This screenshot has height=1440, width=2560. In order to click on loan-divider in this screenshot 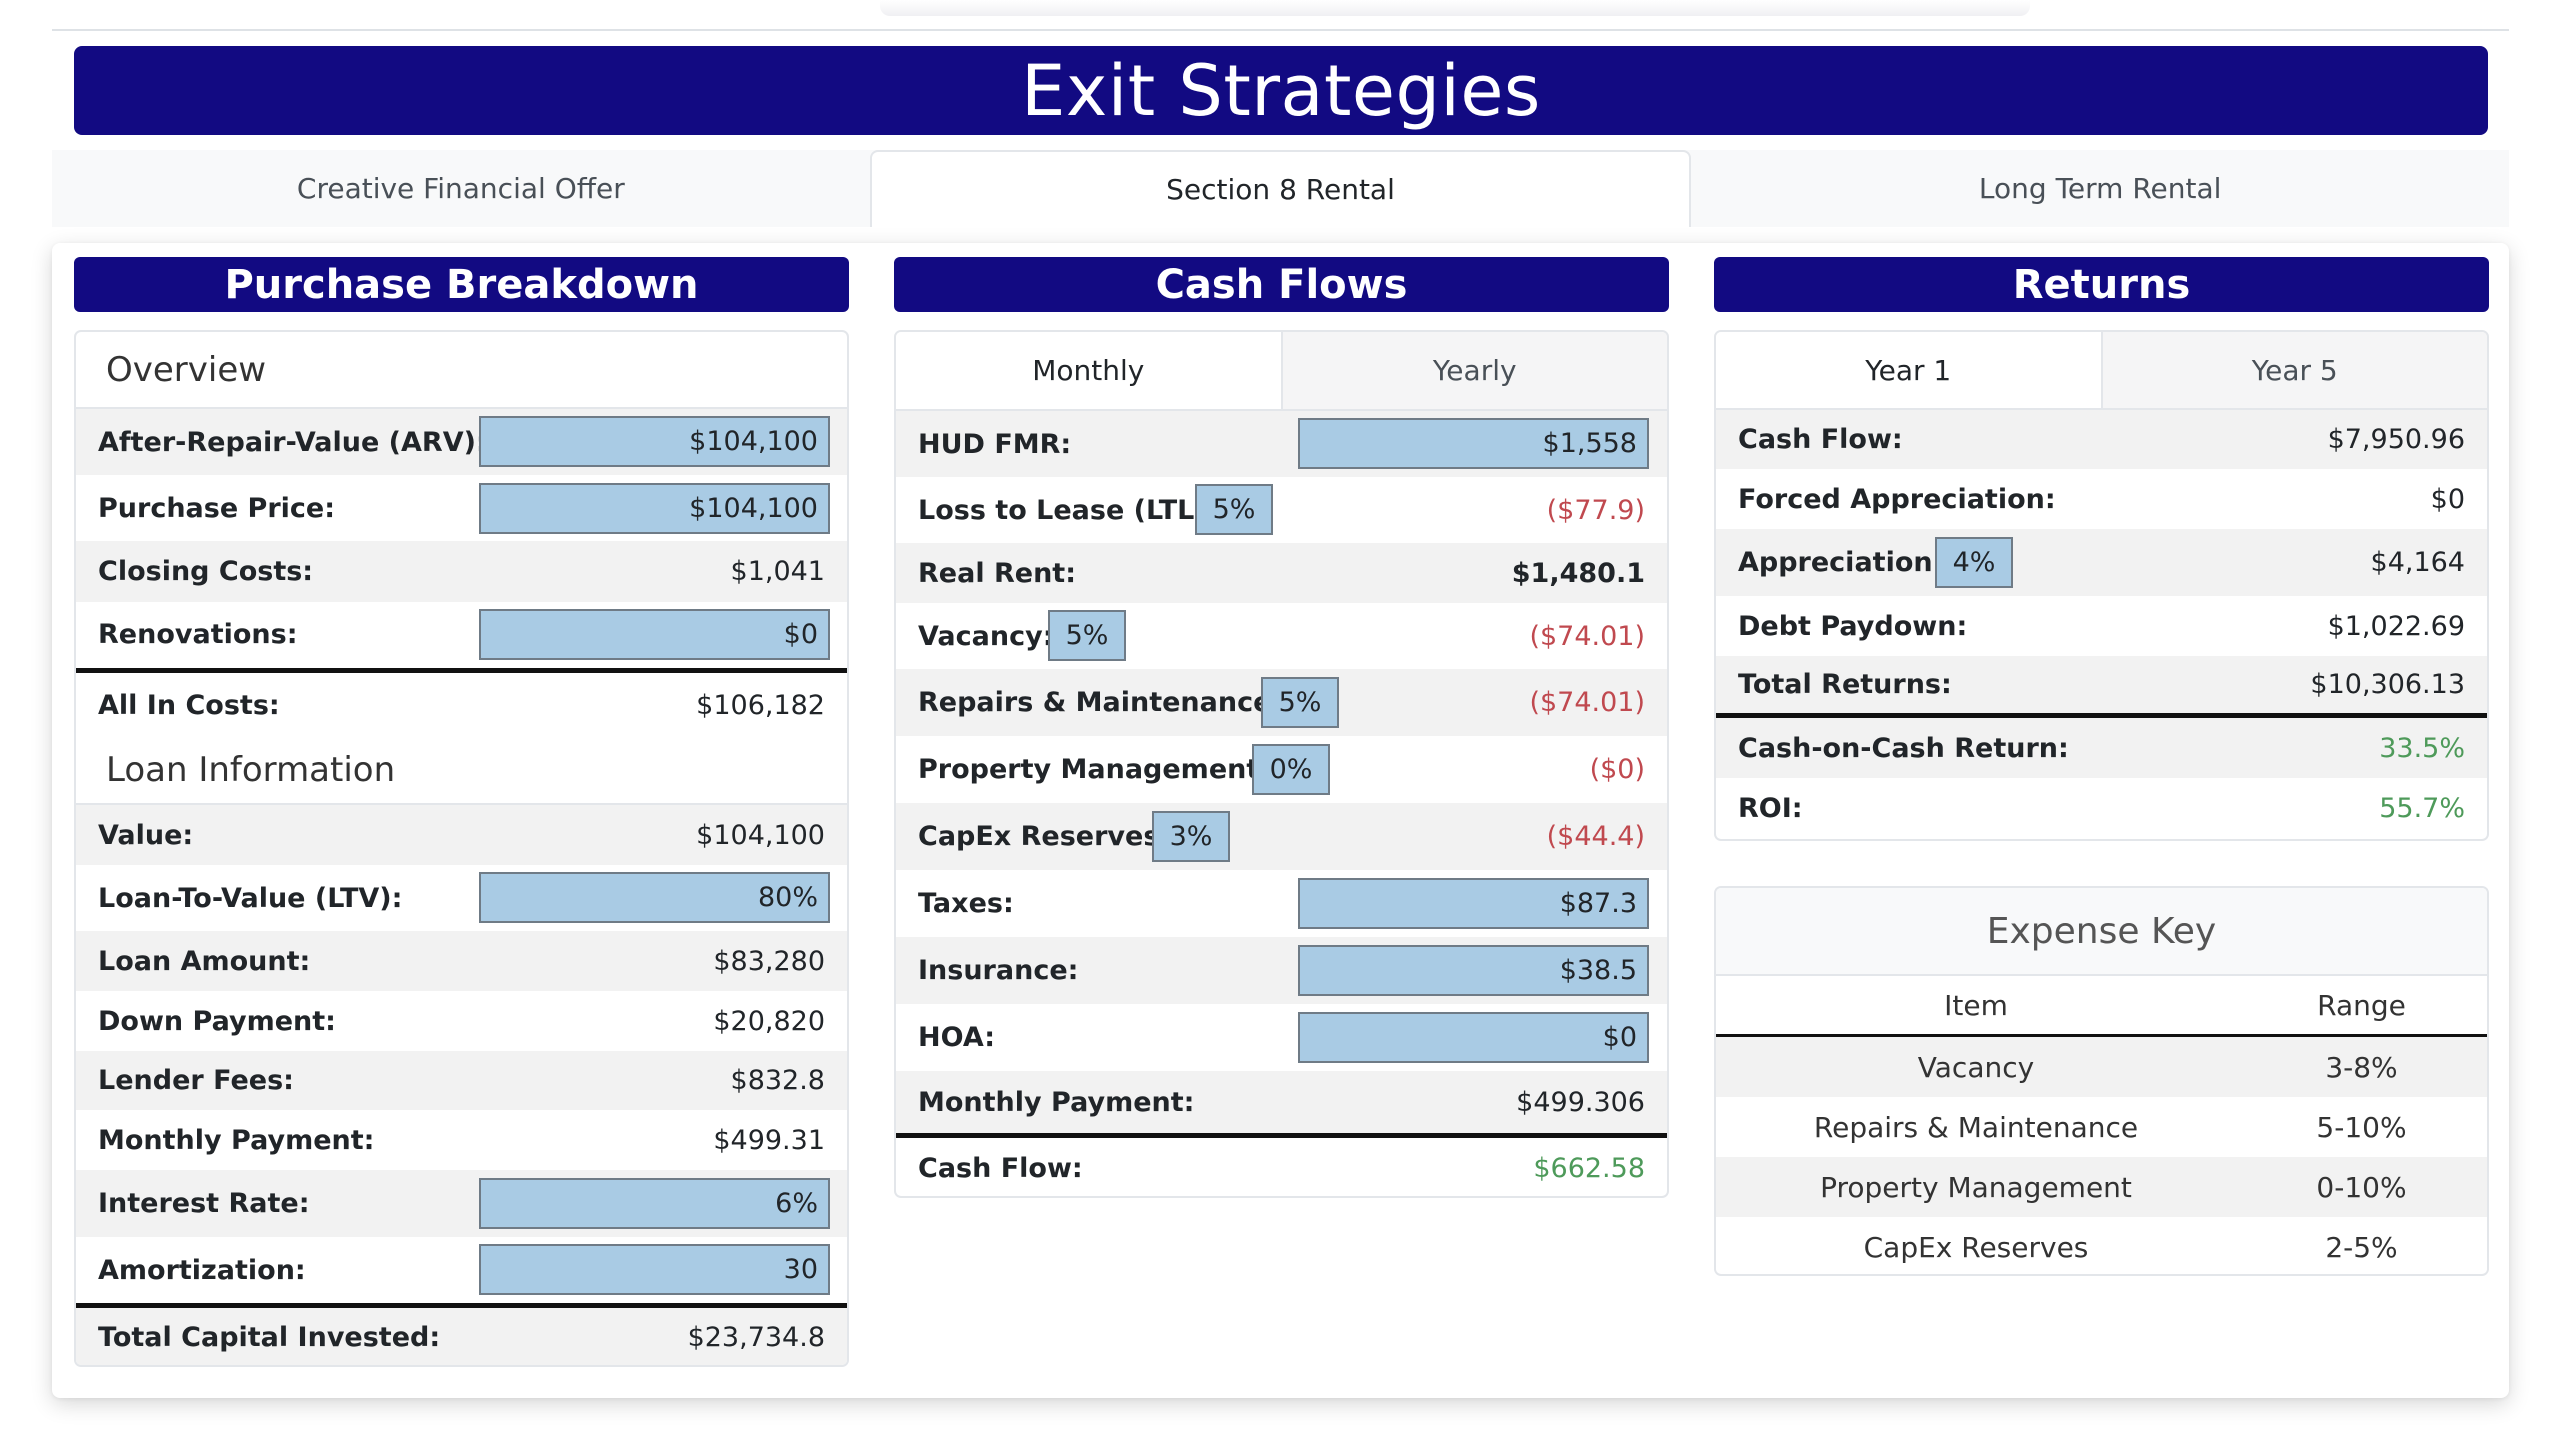, I will do `click(461, 804)`.